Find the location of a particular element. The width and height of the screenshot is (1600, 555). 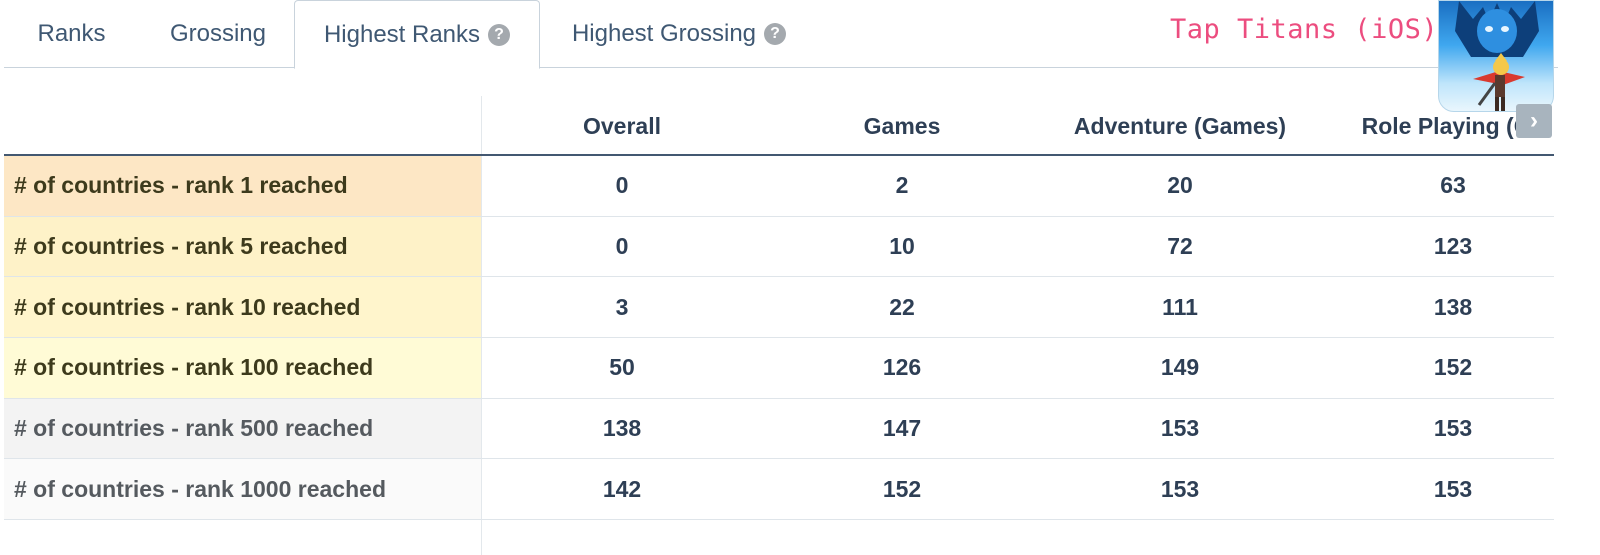

table-row: # of countries - rank 5 reached 0 10 72 123 is located at coordinates (781, 247).